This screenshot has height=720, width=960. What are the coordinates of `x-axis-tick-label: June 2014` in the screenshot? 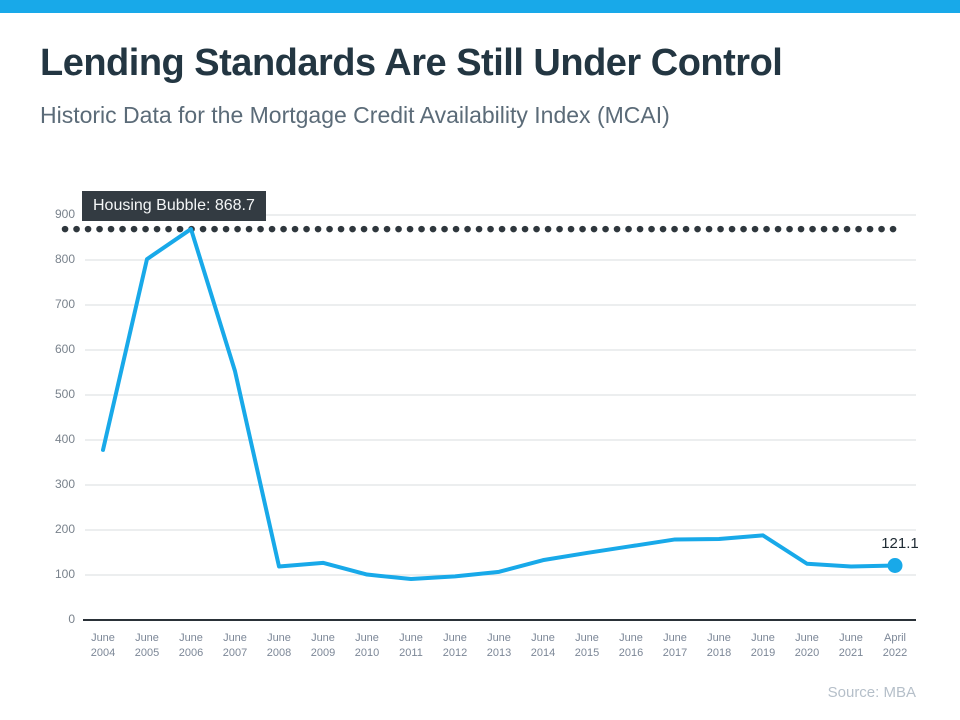 It's located at (543, 645).